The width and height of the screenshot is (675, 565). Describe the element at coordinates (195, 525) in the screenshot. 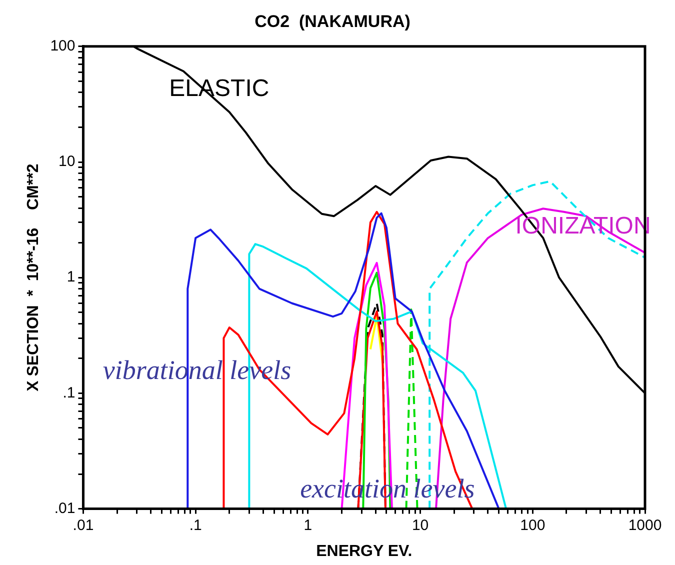

I see `x-tick-label: .1` at that location.